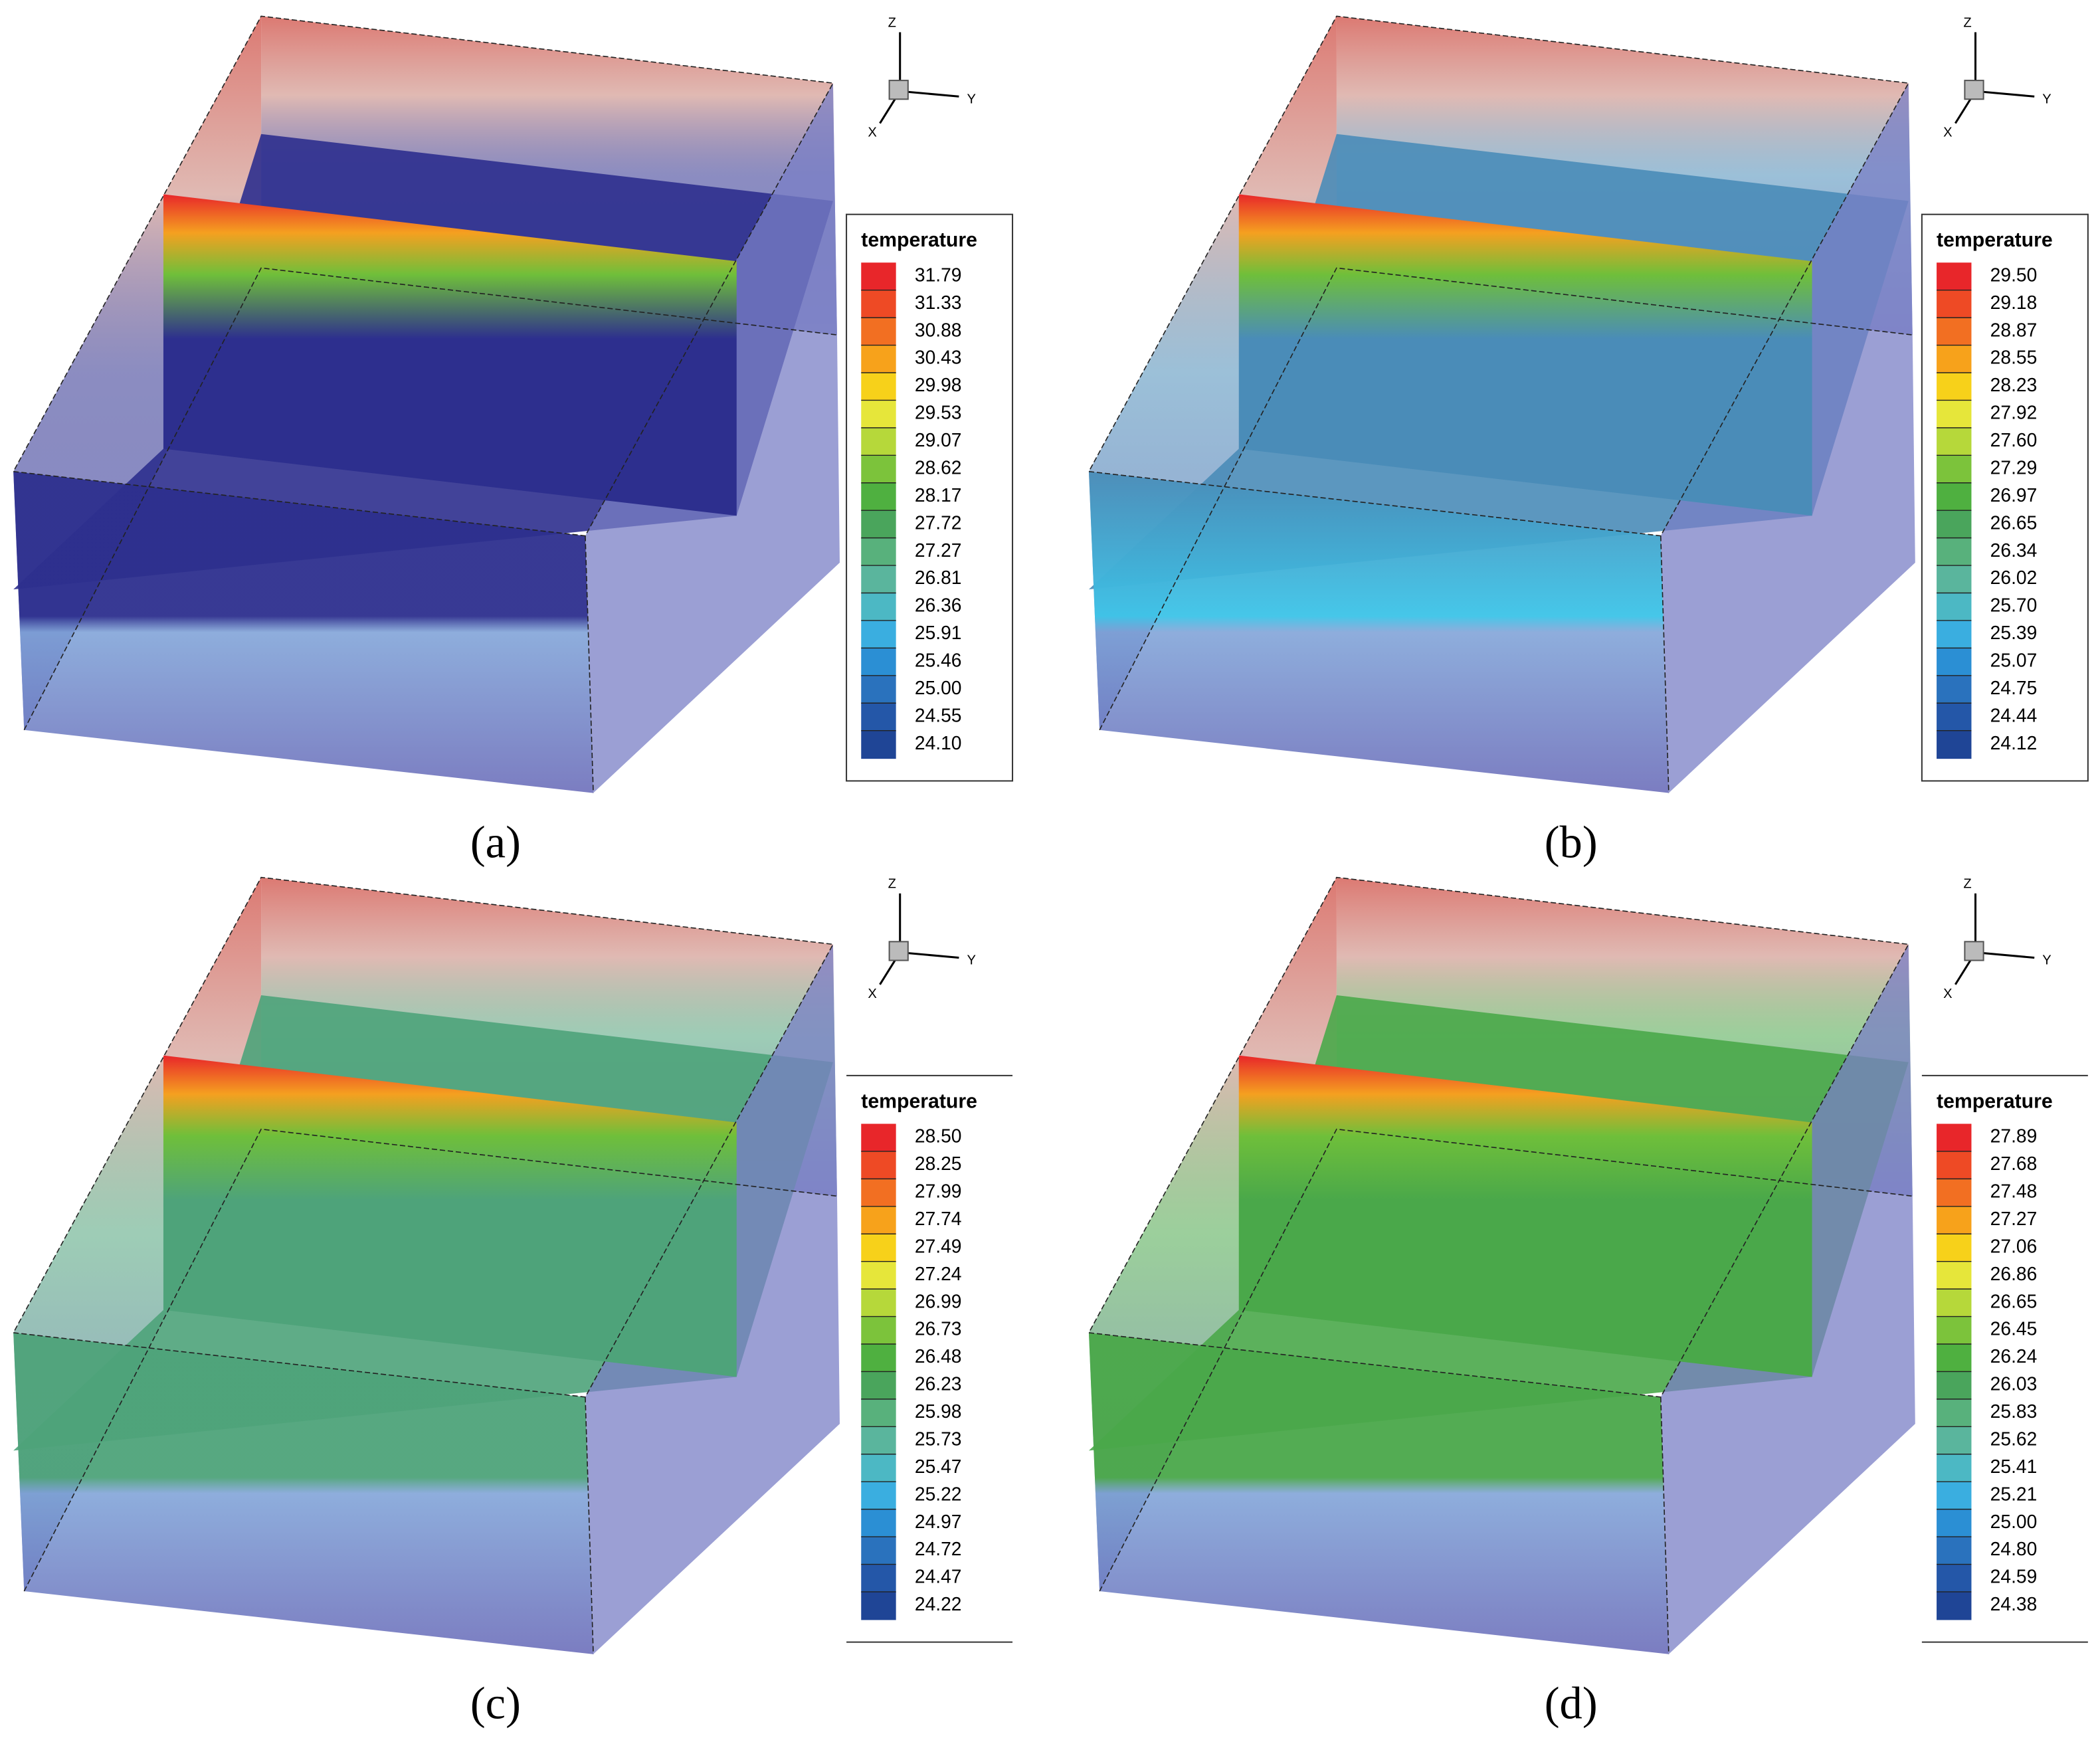  What do you see at coordinates (496, 1703) in the screenshot?
I see `panel-label: (c)` at bounding box center [496, 1703].